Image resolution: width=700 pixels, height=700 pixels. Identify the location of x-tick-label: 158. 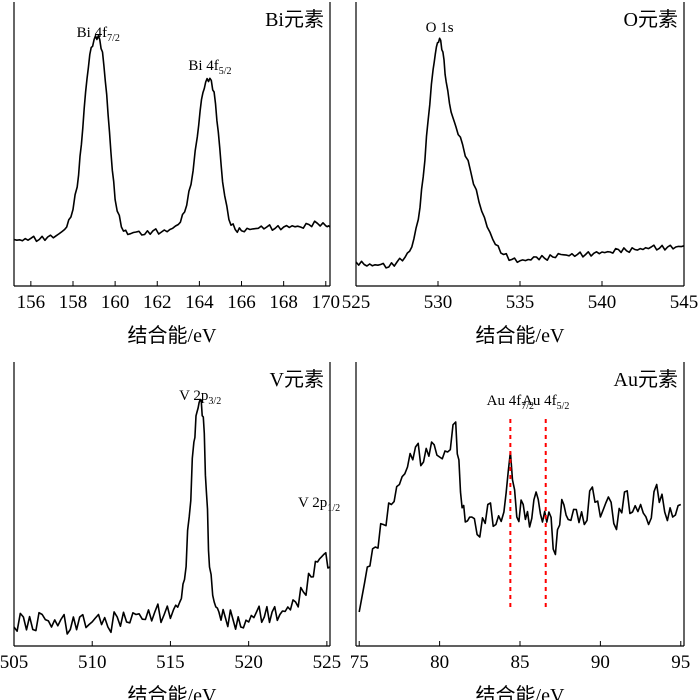
(73, 302).